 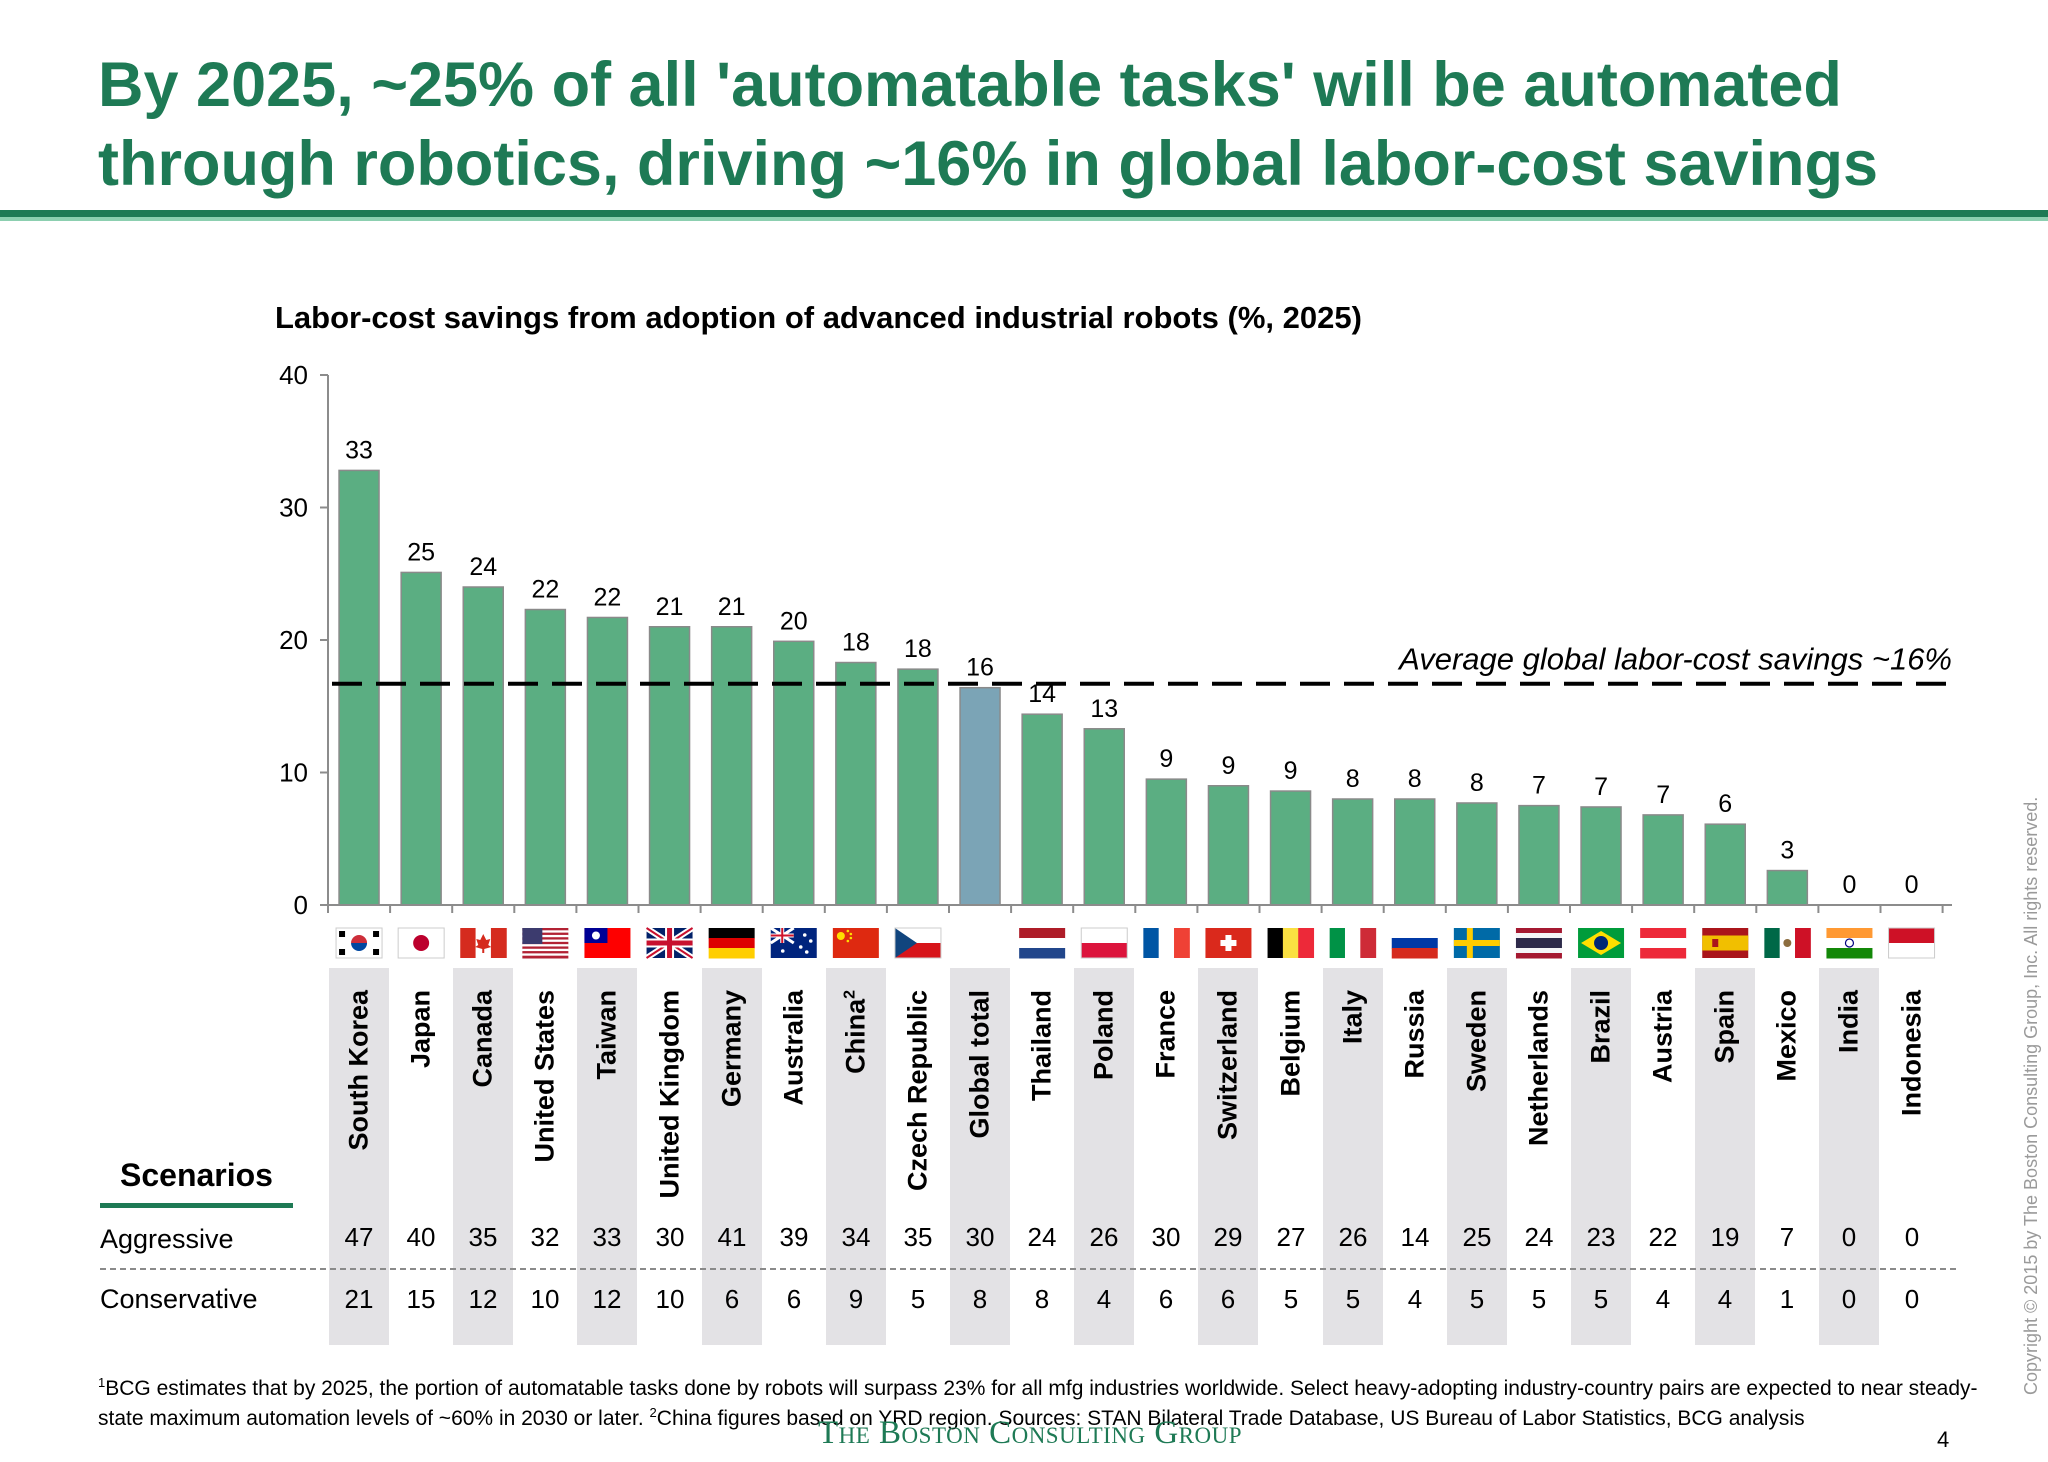 What do you see at coordinates (1912, 1156) in the screenshot?
I see `category-column: Indonesia 0 0` at bounding box center [1912, 1156].